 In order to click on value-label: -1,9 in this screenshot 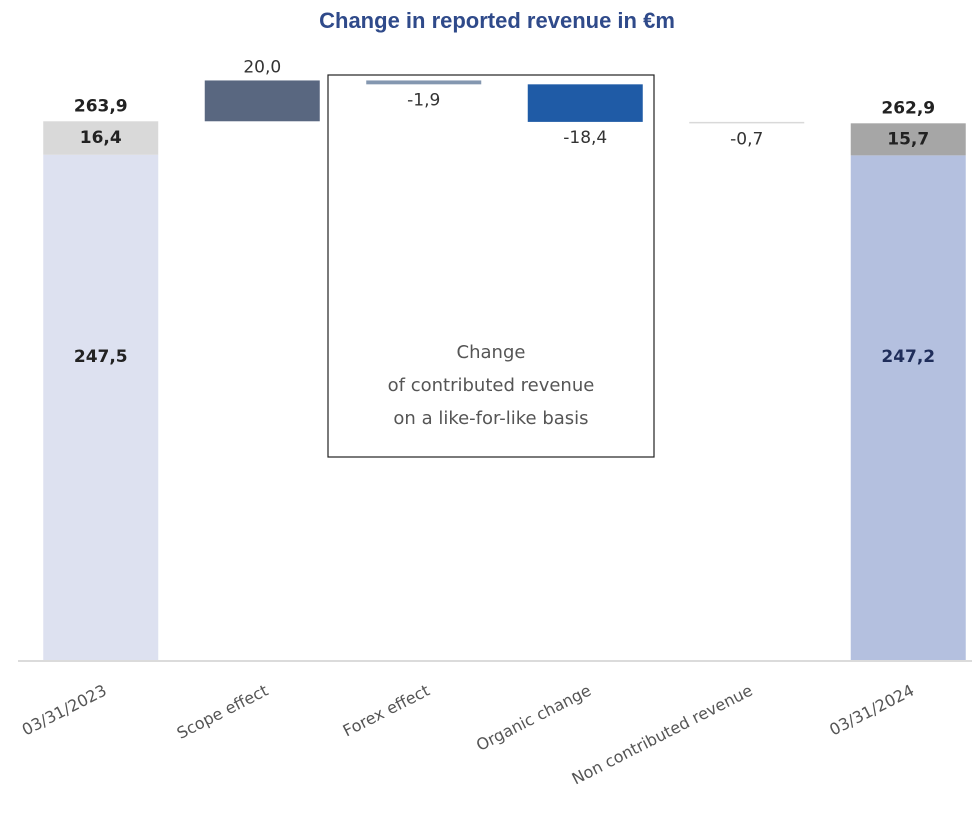, I will do `click(423, 100)`.